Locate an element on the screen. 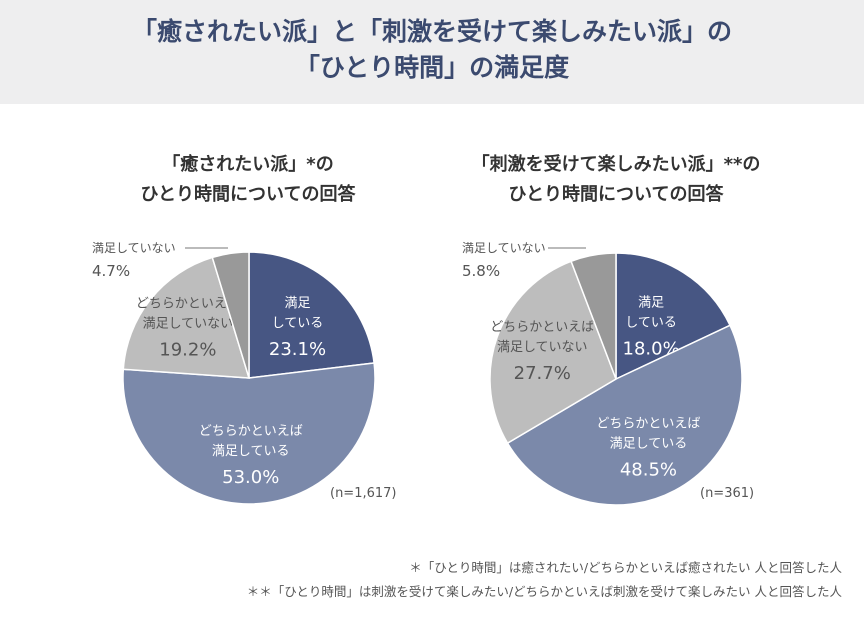 The height and width of the screenshot is (620, 864). pie-left-somewhat-not-label-line2: 満足していない is located at coordinates (188, 323).